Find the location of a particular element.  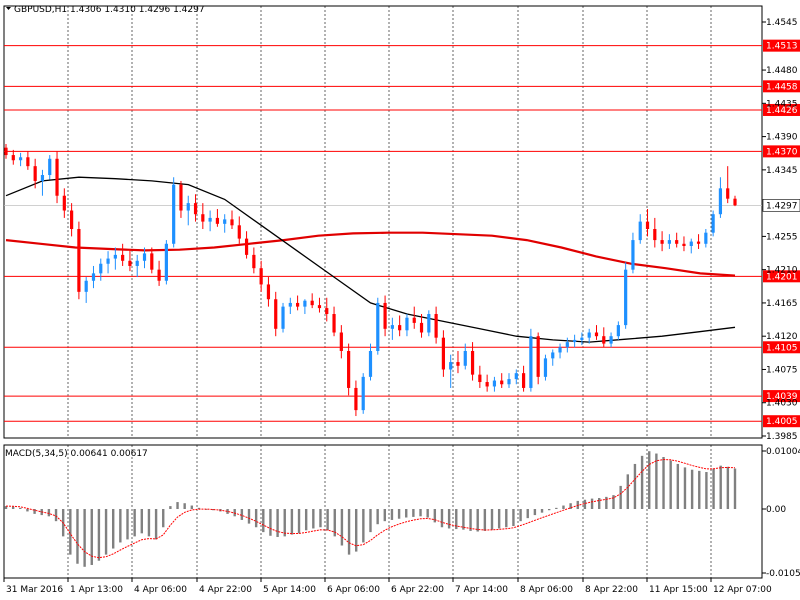

price-tick-label: 1.3985 is located at coordinates (782, 437).